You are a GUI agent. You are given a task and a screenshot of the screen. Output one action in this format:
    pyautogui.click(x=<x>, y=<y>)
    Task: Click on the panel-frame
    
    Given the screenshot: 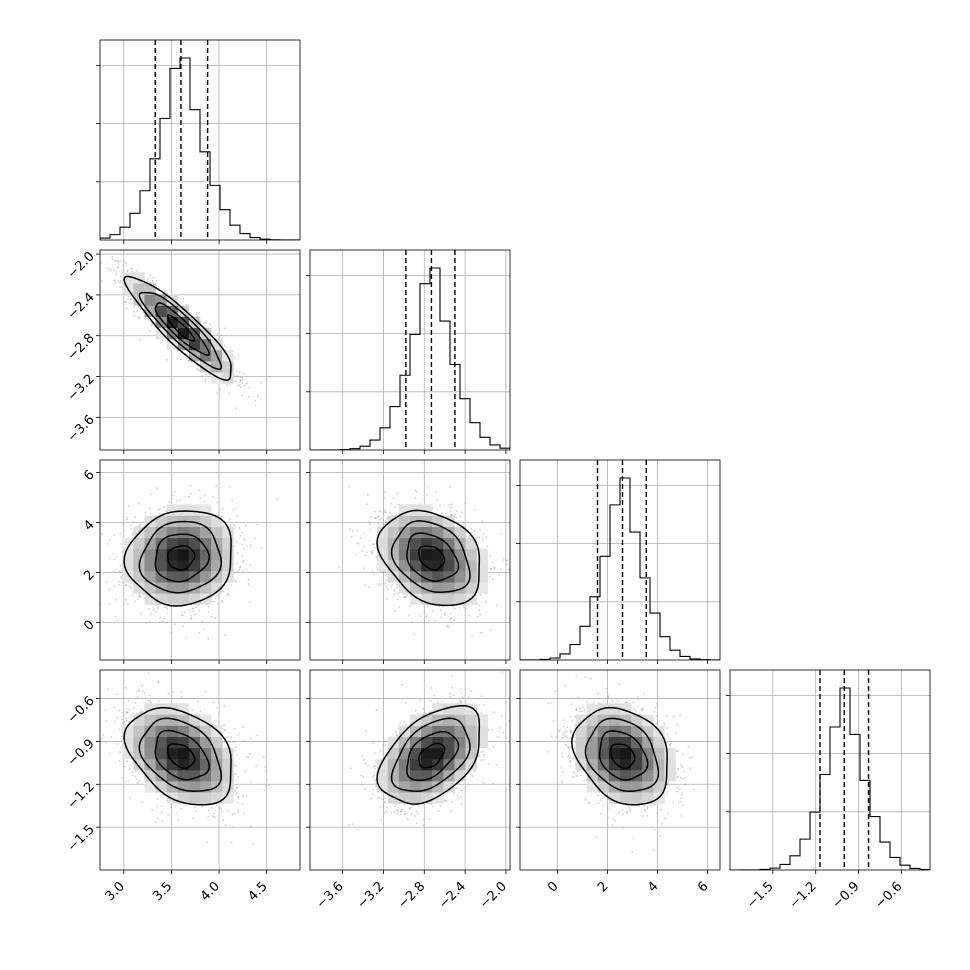 What is the action you would take?
    pyautogui.click(x=830, y=770)
    